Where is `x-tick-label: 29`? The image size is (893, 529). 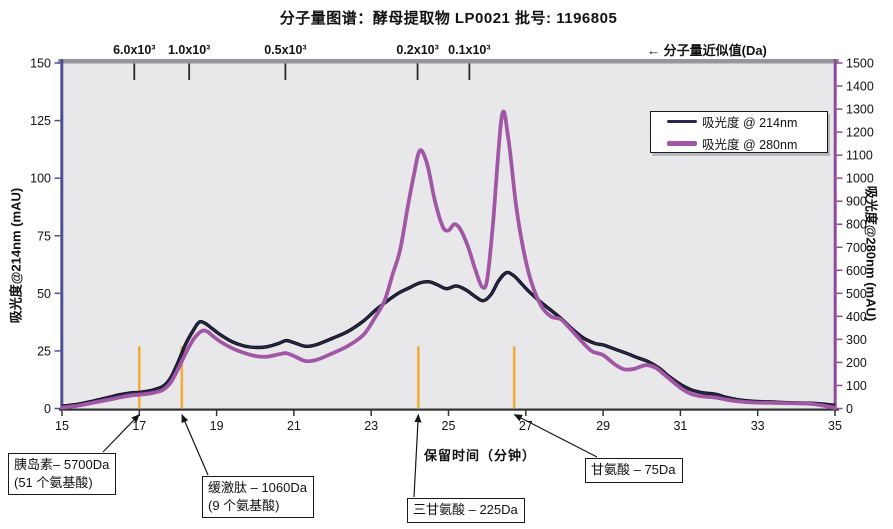 x-tick-label: 29 is located at coordinates (603, 426).